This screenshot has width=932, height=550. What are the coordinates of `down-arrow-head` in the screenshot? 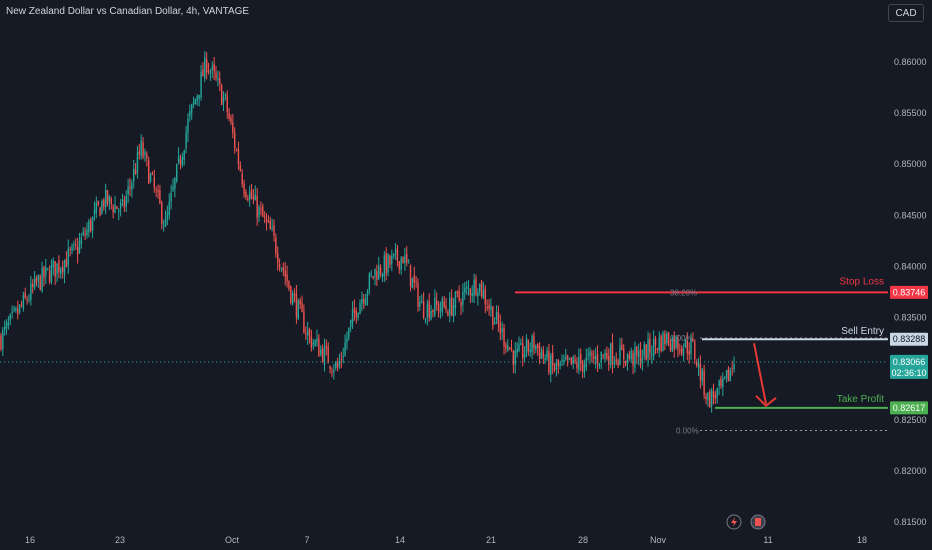 It's located at (766, 401).